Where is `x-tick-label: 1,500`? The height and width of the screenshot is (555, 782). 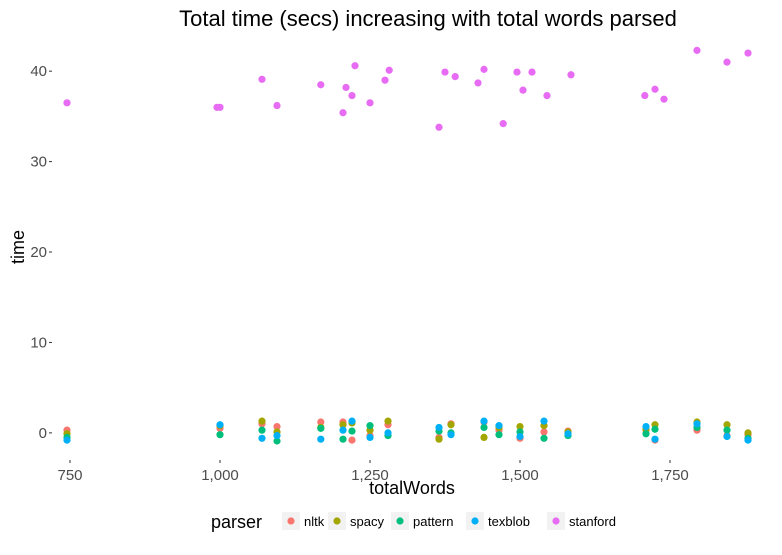 x-tick-label: 1,500 is located at coordinates (520, 475).